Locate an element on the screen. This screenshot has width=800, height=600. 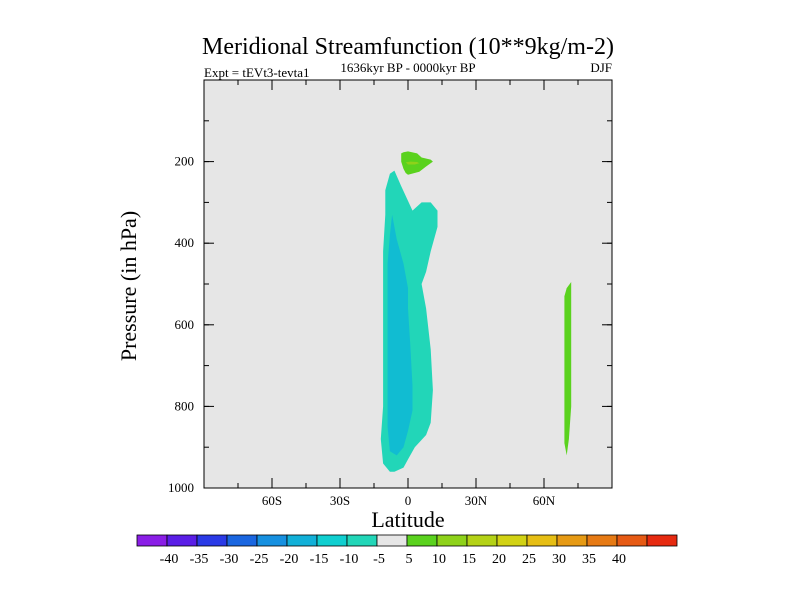
y-tick-label: 200 is located at coordinates (185, 161).